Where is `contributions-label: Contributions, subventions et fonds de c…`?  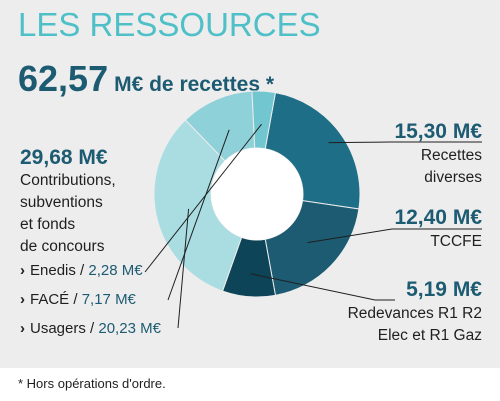
contributions-label: Contributions, subventions et fonds de c… is located at coordinates (68, 214).